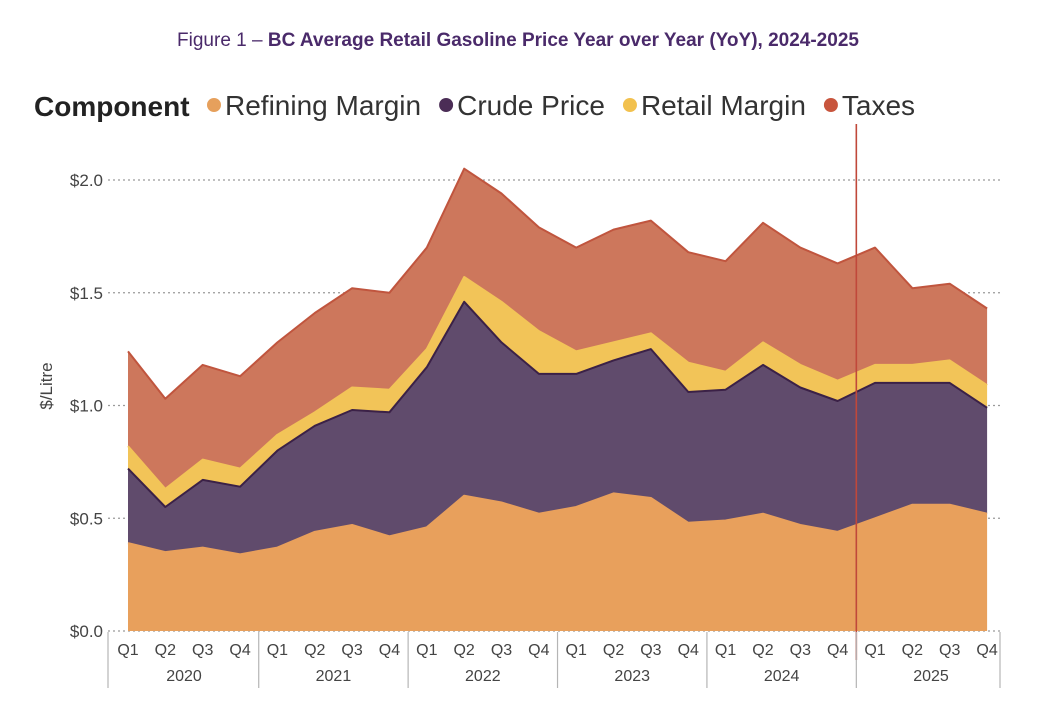 This screenshot has width=1037, height=721. I want to click on x-year-label: 2021, so click(334, 676).